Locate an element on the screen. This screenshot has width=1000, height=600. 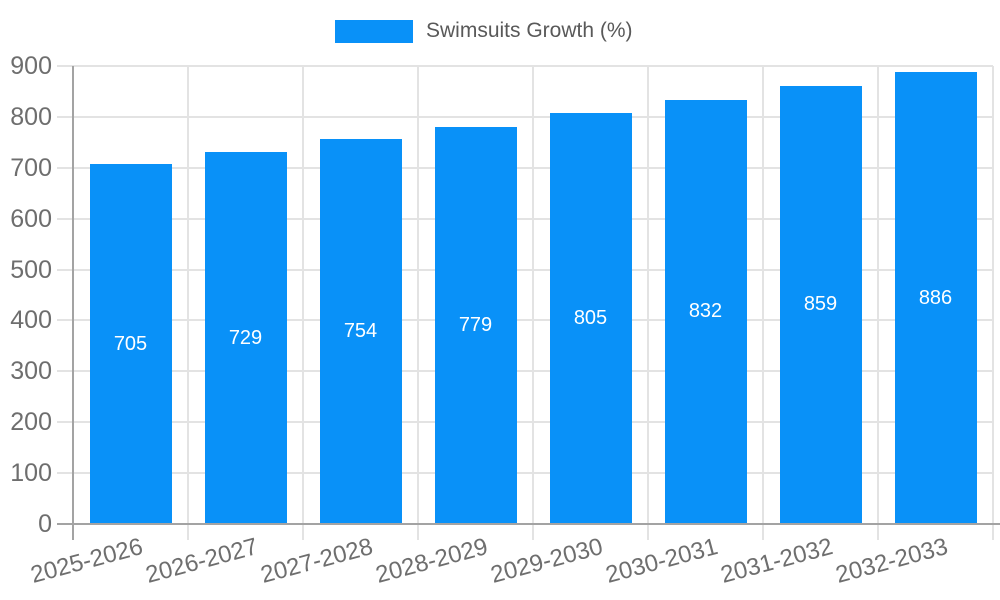
legend-label: Swimsuits Growth (%) is located at coordinates (529, 30).